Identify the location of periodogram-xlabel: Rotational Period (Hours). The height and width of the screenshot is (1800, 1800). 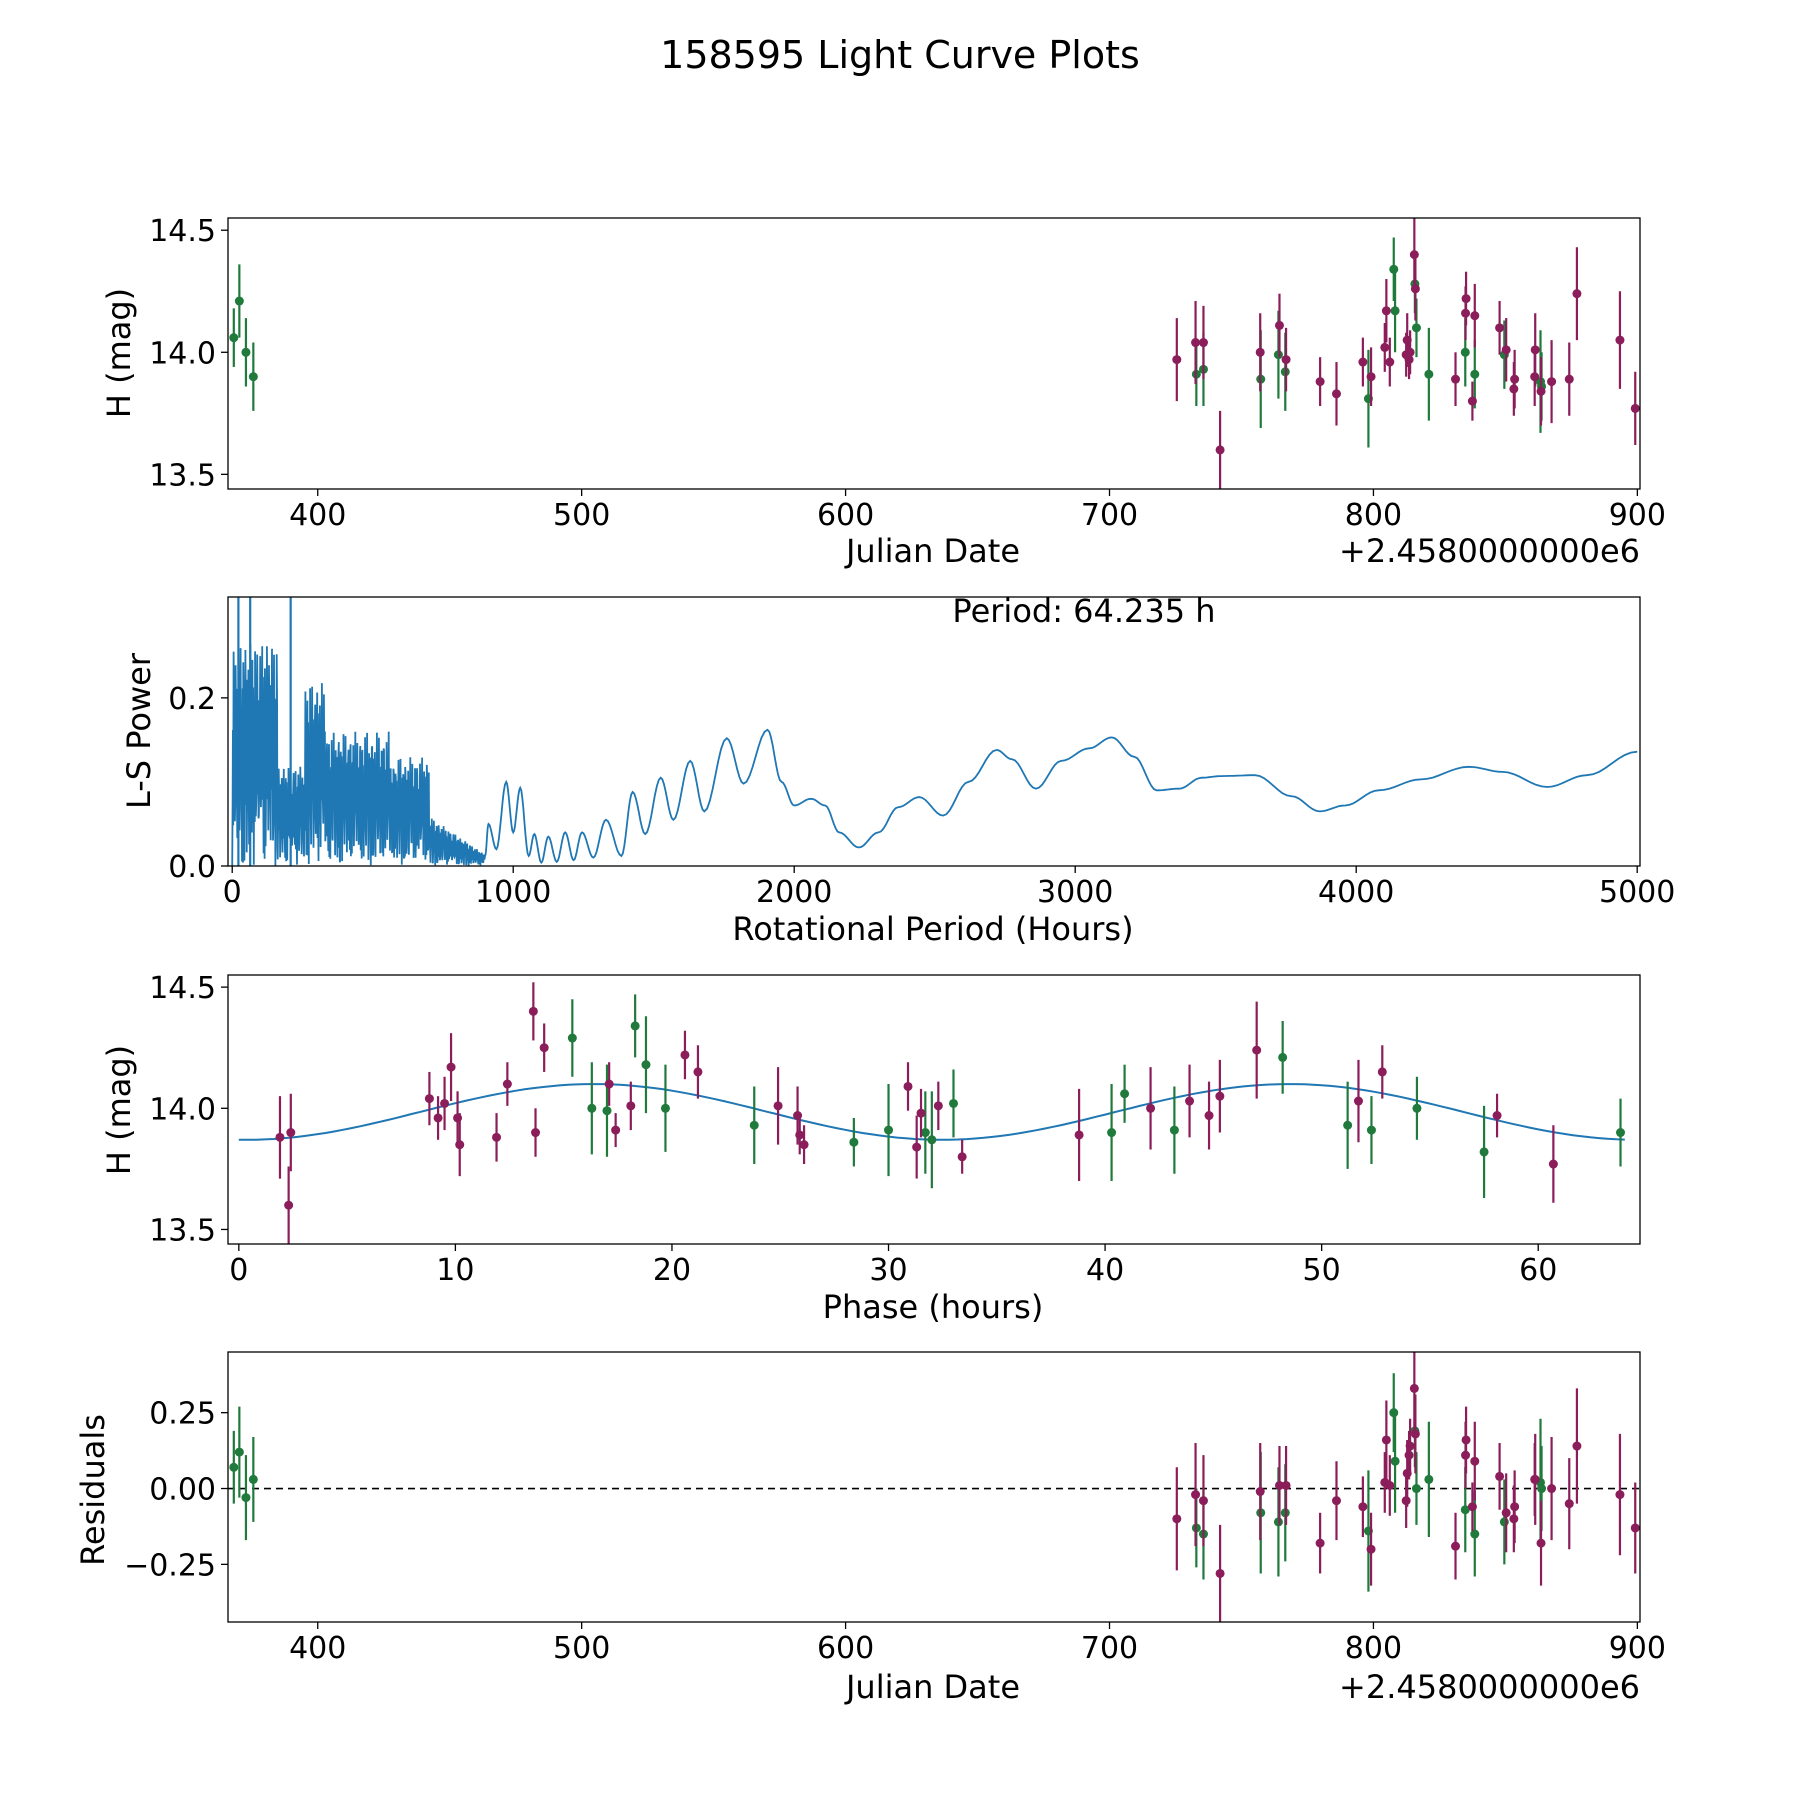
(932, 929).